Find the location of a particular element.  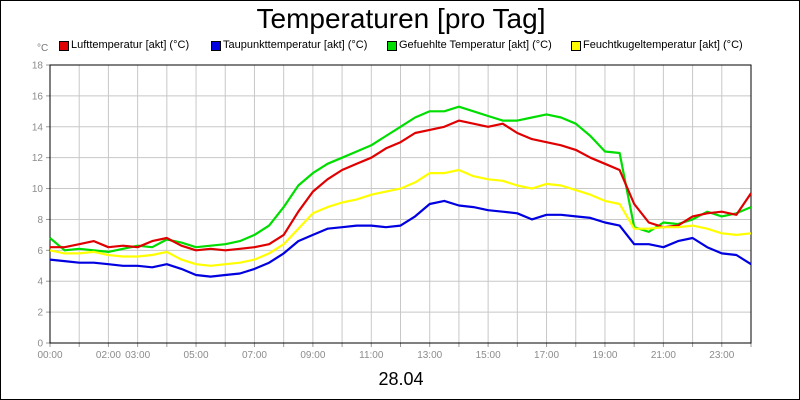

x-tick-label: 03:00 is located at coordinates (137, 355).